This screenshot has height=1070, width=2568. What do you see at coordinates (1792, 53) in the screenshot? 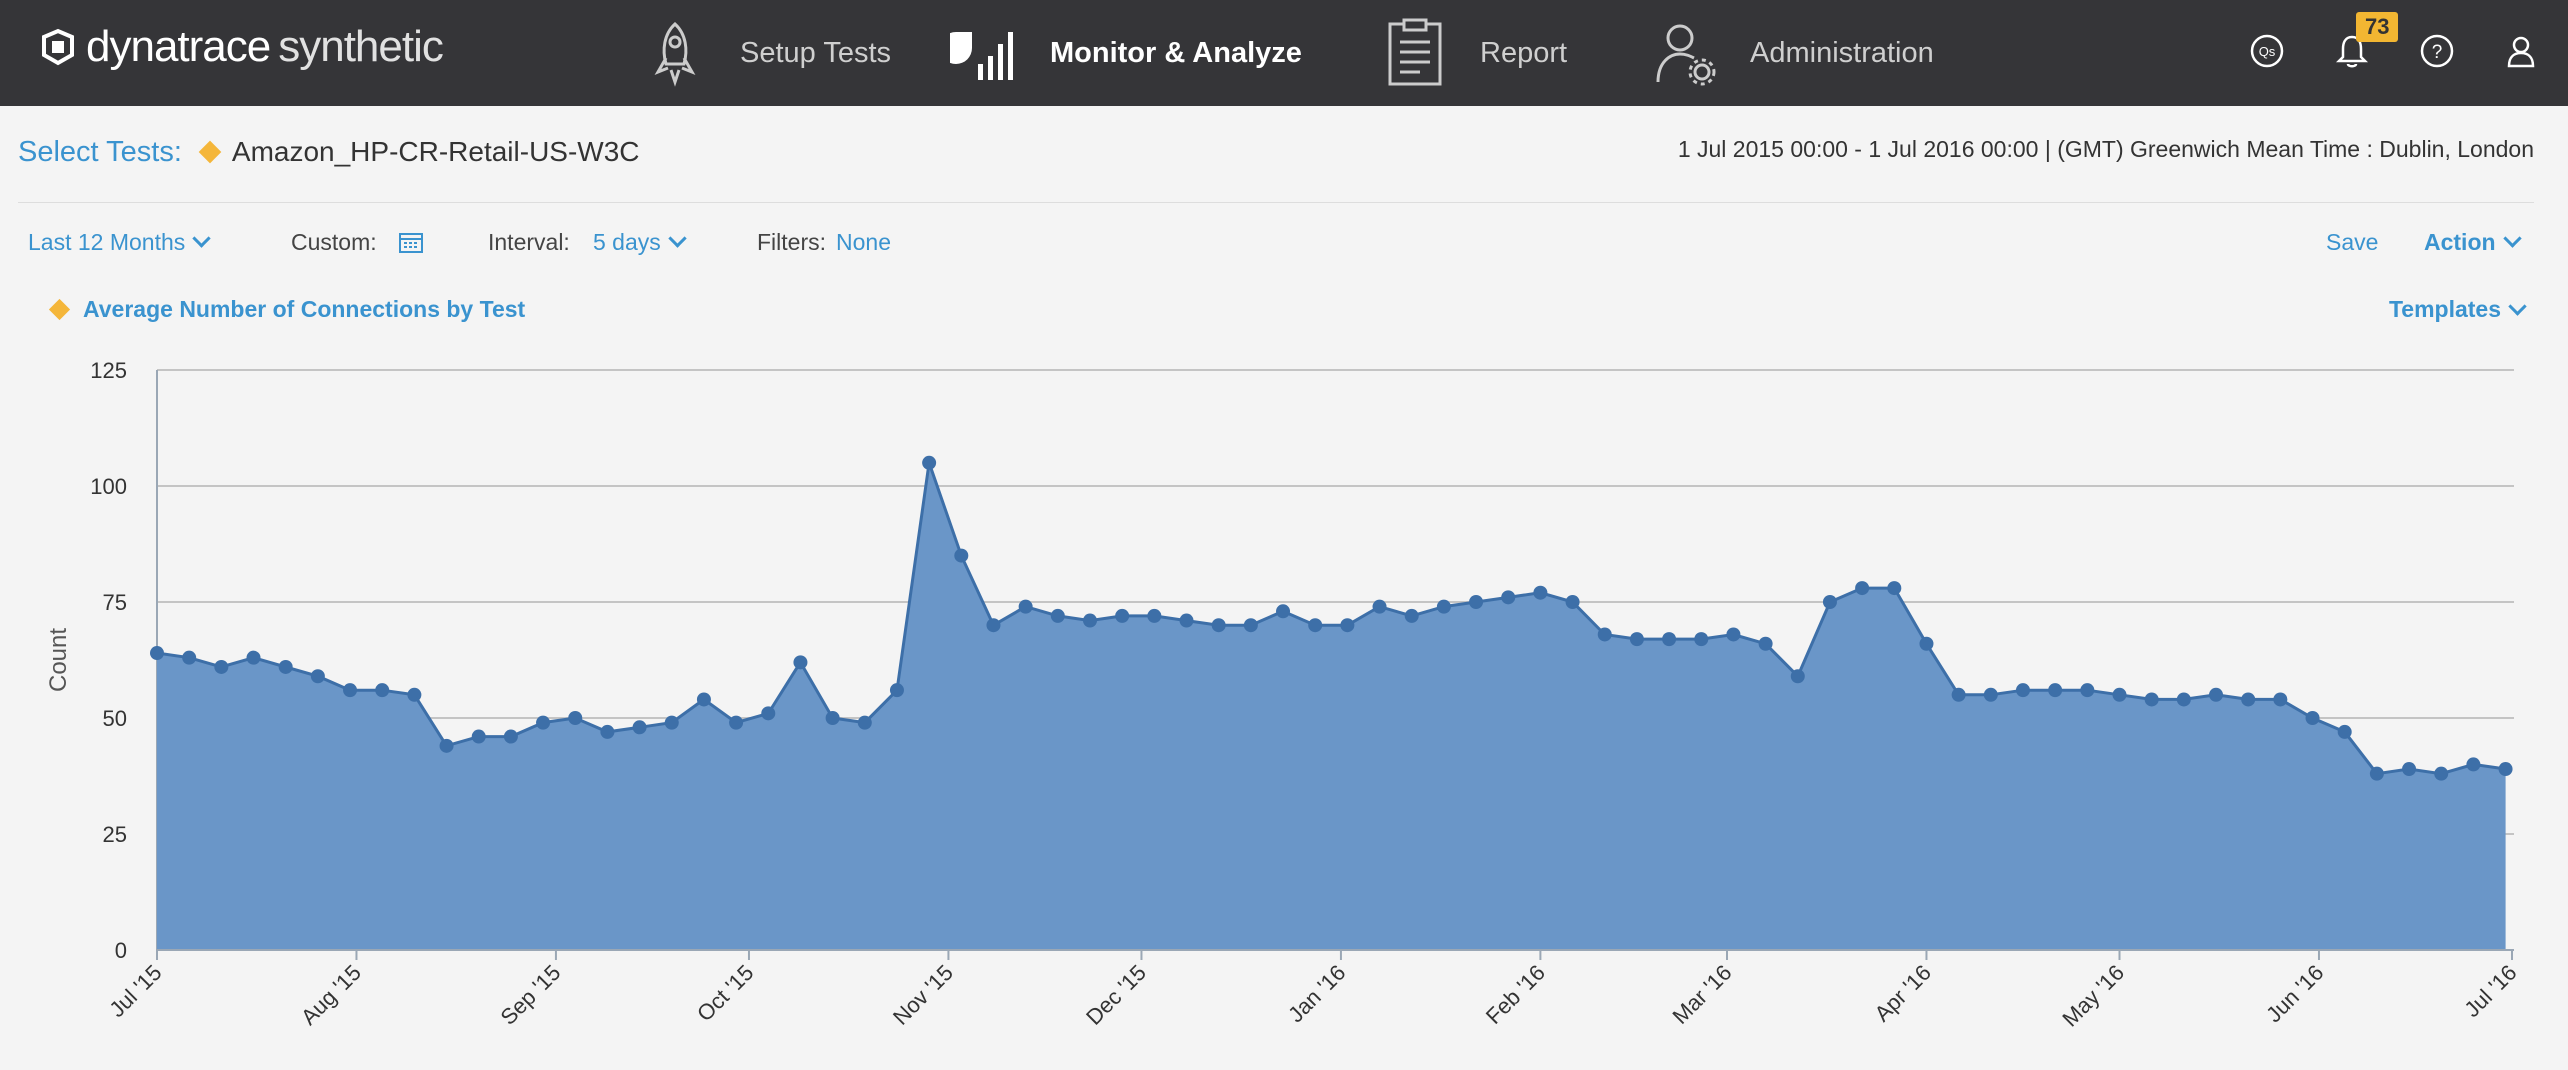
I see `nav-administration: Administration` at bounding box center [1792, 53].